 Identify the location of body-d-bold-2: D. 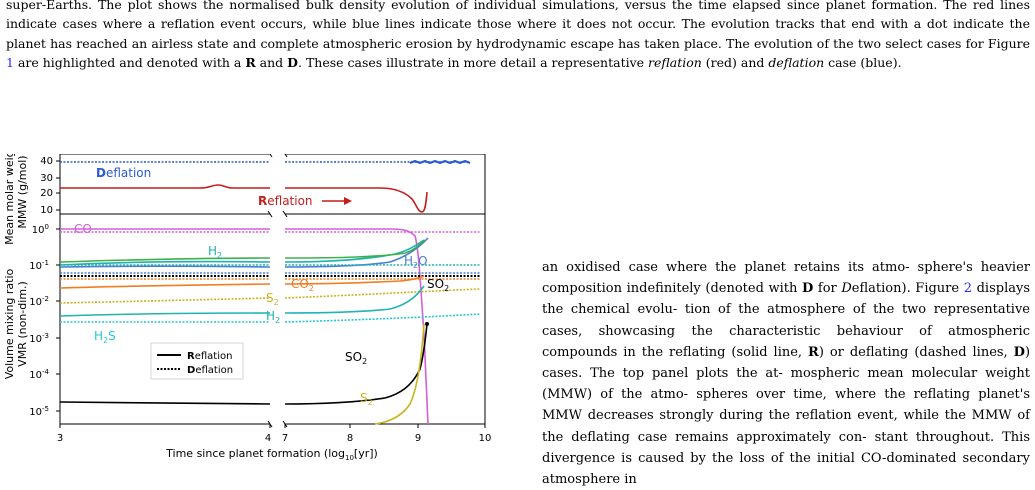
(1019, 352).